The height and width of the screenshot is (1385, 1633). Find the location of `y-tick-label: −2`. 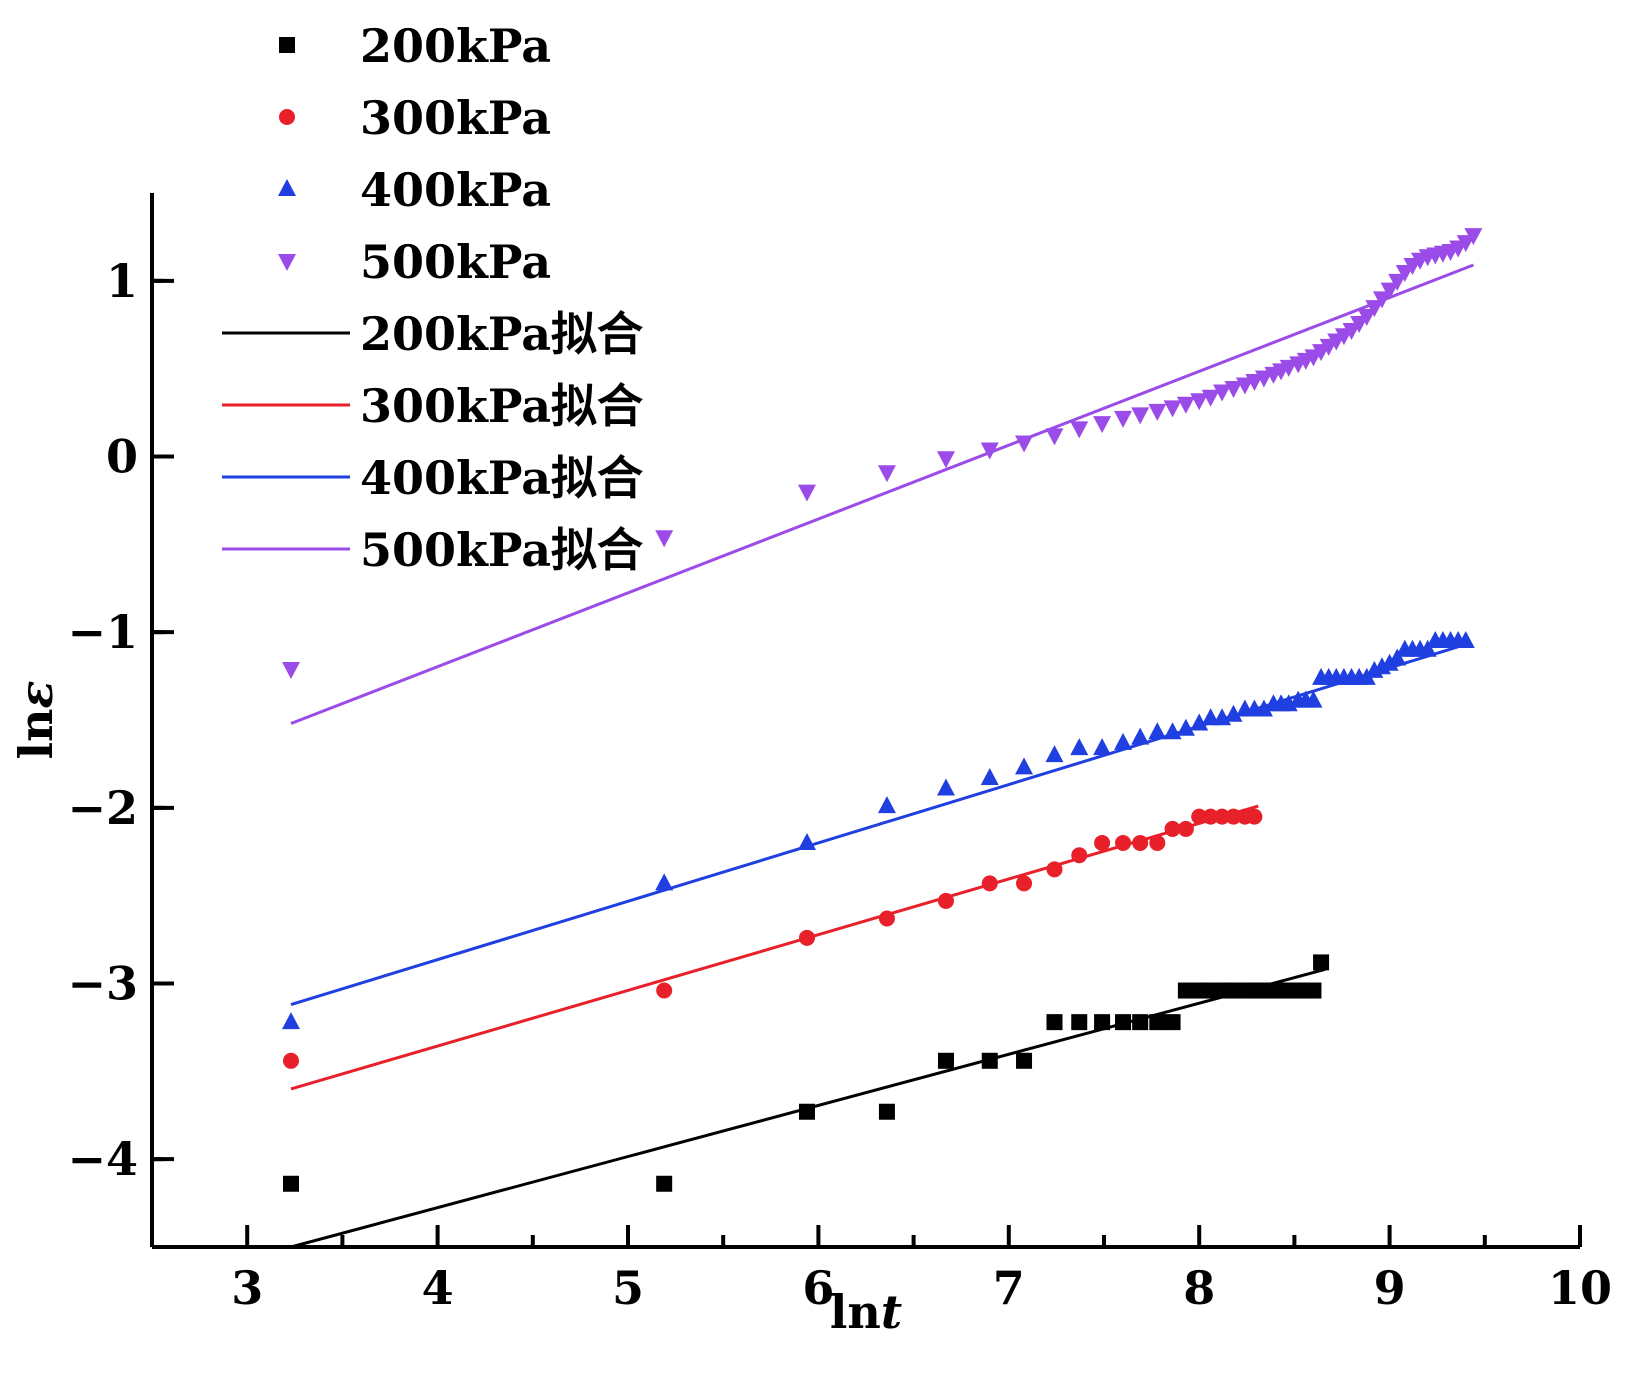

y-tick-label: −2 is located at coordinates (102, 808).